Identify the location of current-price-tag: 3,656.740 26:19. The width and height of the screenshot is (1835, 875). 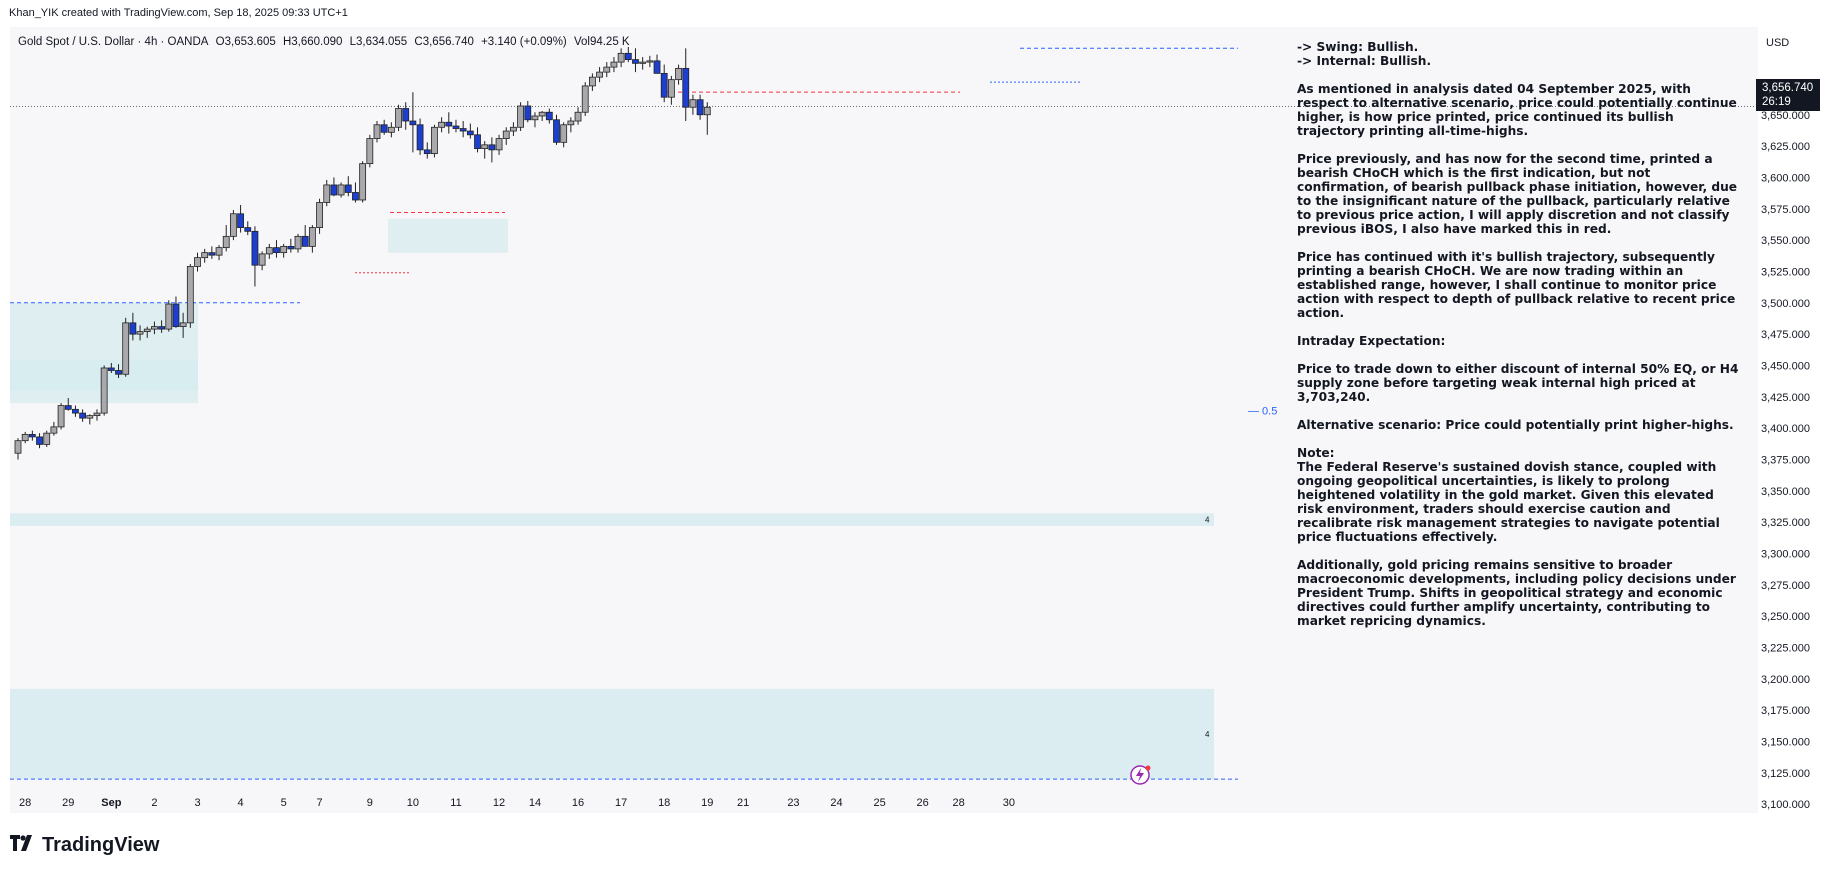
(1788, 95).